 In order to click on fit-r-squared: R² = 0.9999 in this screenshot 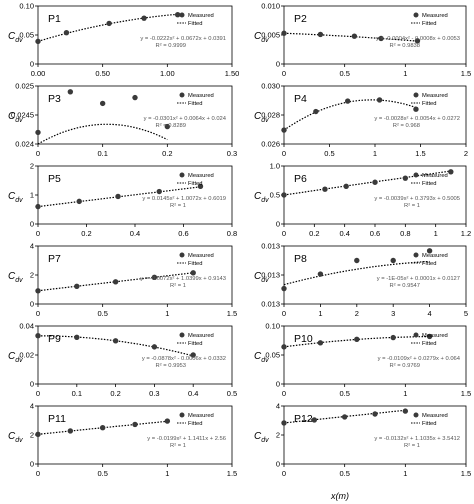, I will do `click(171, 46)`.